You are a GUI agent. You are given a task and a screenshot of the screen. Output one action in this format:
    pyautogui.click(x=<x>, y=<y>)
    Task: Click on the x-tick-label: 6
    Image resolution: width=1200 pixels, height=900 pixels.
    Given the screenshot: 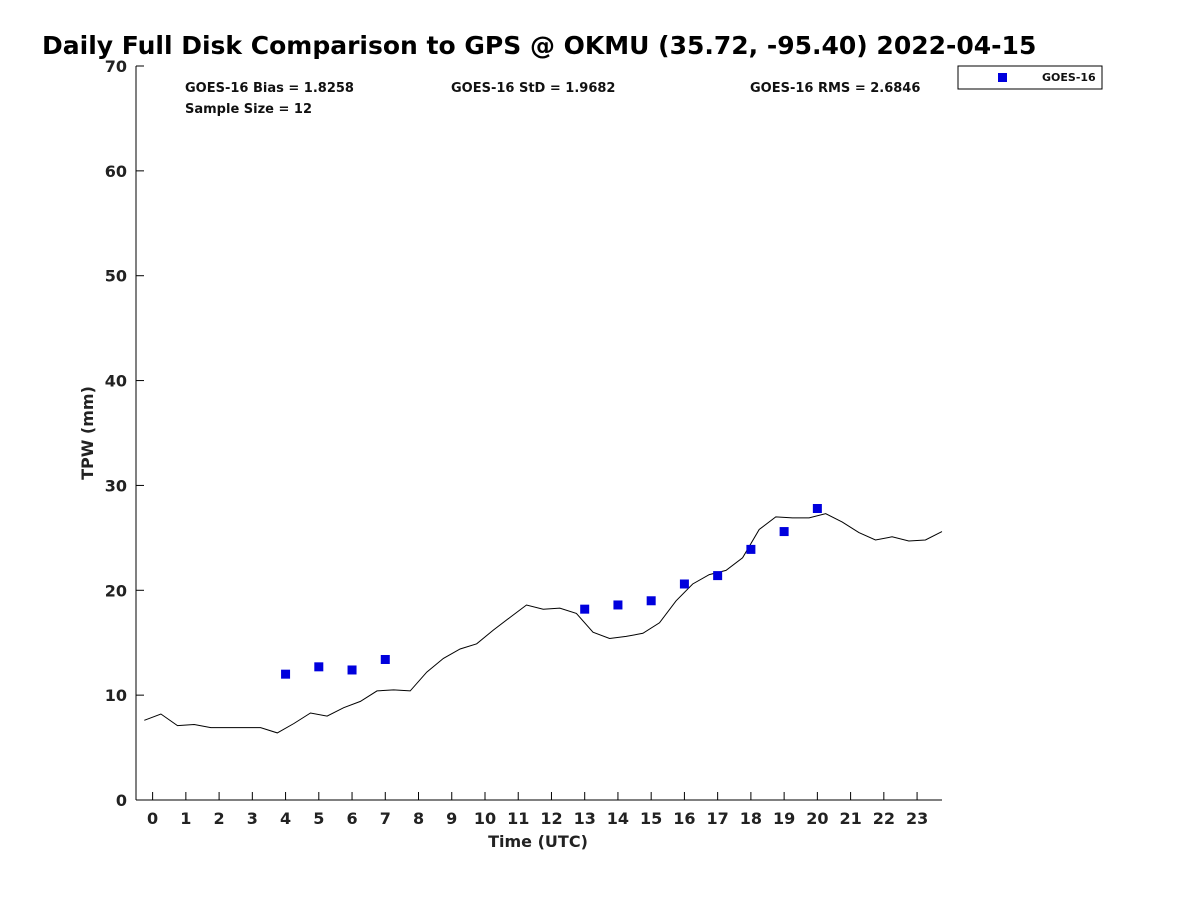 What is the action you would take?
    pyautogui.click(x=351, y=818)
    